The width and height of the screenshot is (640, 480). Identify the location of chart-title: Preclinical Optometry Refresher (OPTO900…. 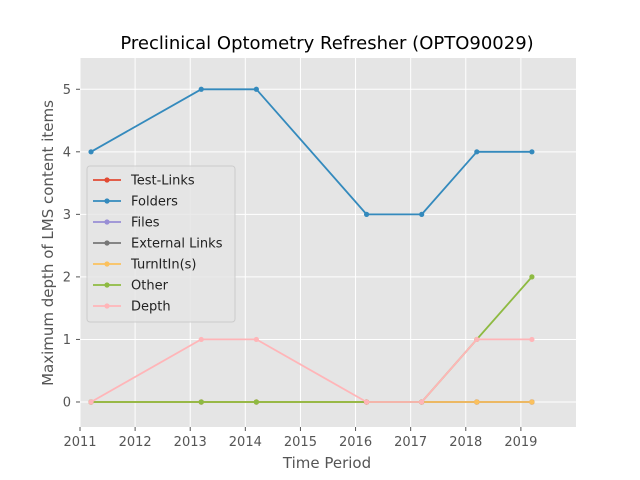
(326, 43).